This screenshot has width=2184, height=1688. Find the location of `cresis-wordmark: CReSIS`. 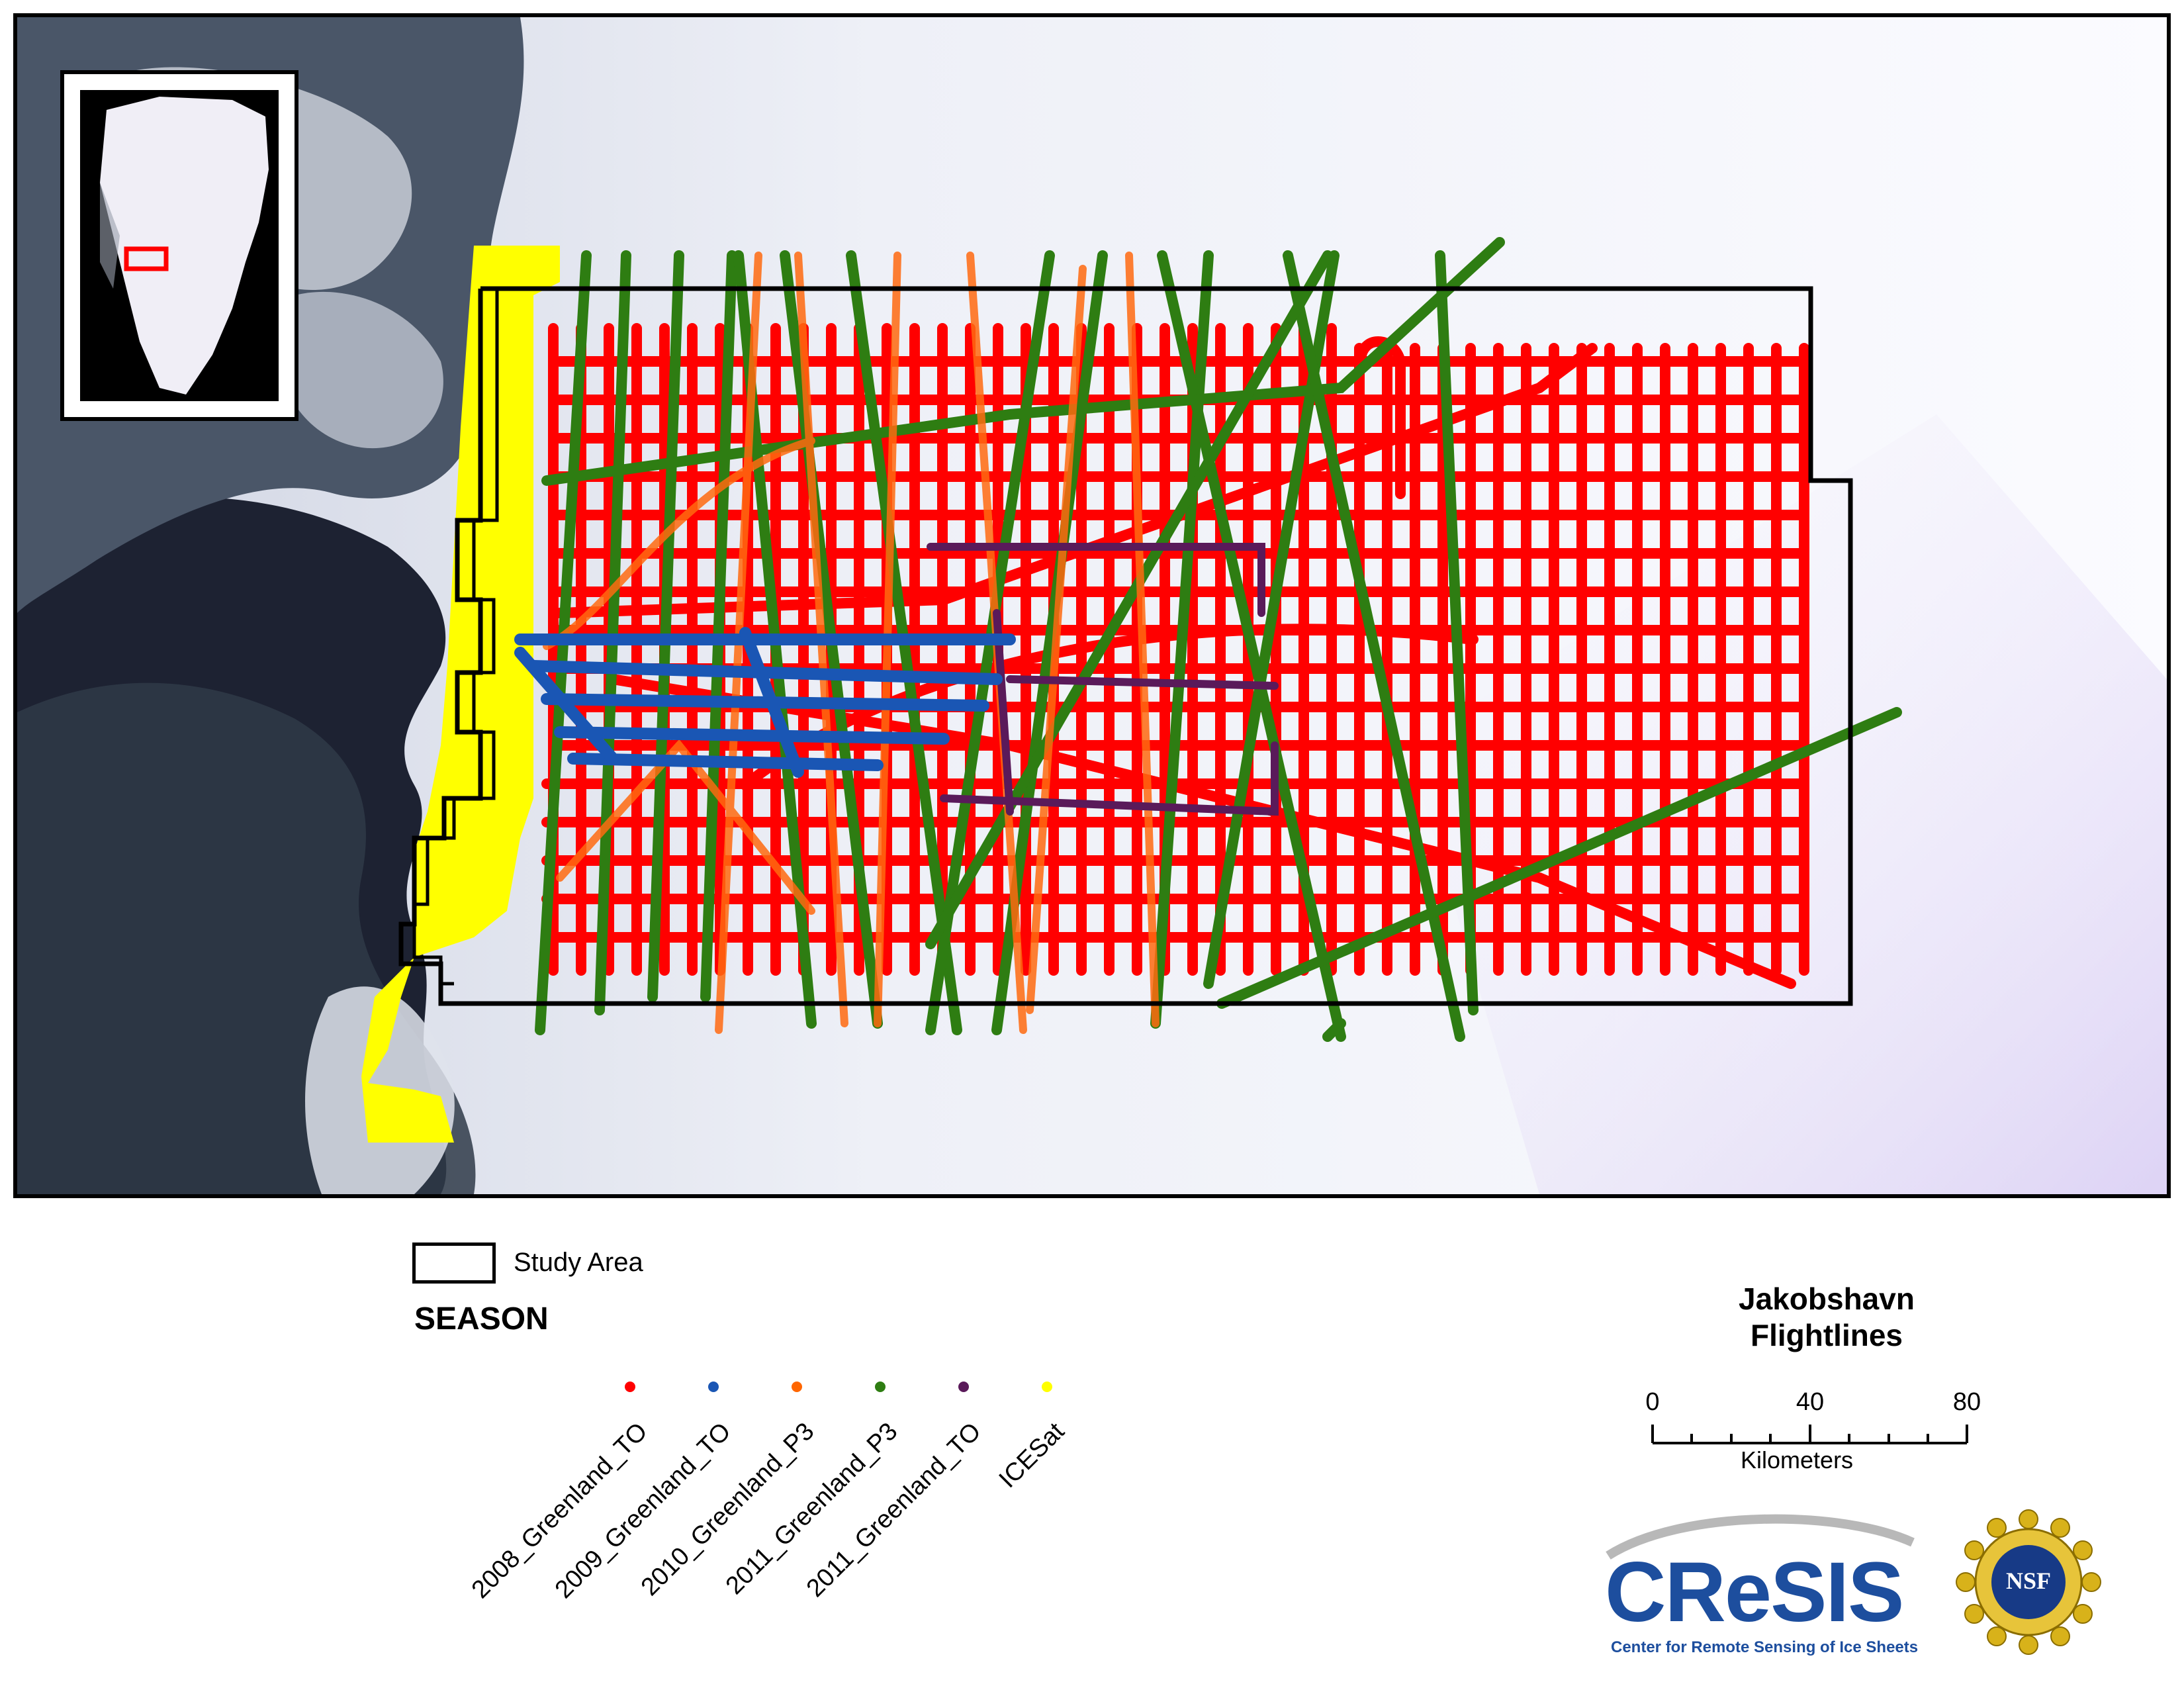

cresis-wordmark: CReSIS is located at coordinates (1755, 1592).